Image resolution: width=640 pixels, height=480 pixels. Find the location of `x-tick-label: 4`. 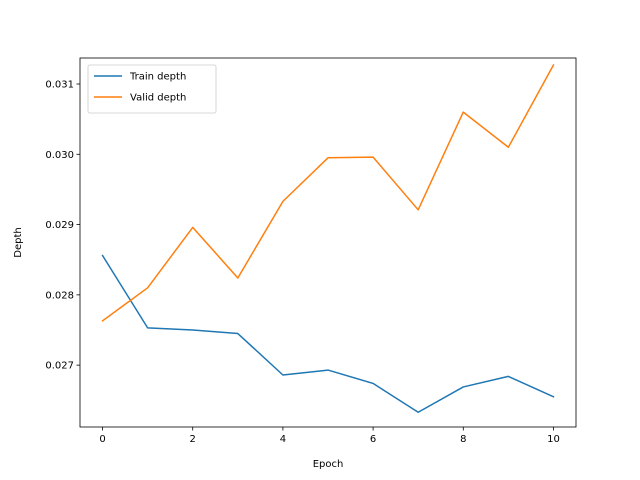

x-tick-label: 4 is located at coordinates (283, 439).